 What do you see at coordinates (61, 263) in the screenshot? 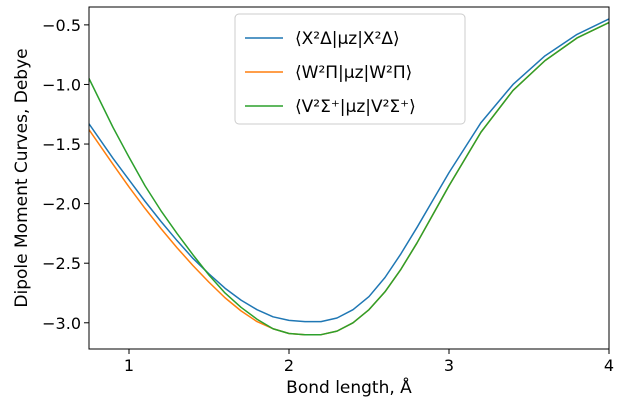
I see `y-tick-label: −2.5` at bounding box center [61, 263].